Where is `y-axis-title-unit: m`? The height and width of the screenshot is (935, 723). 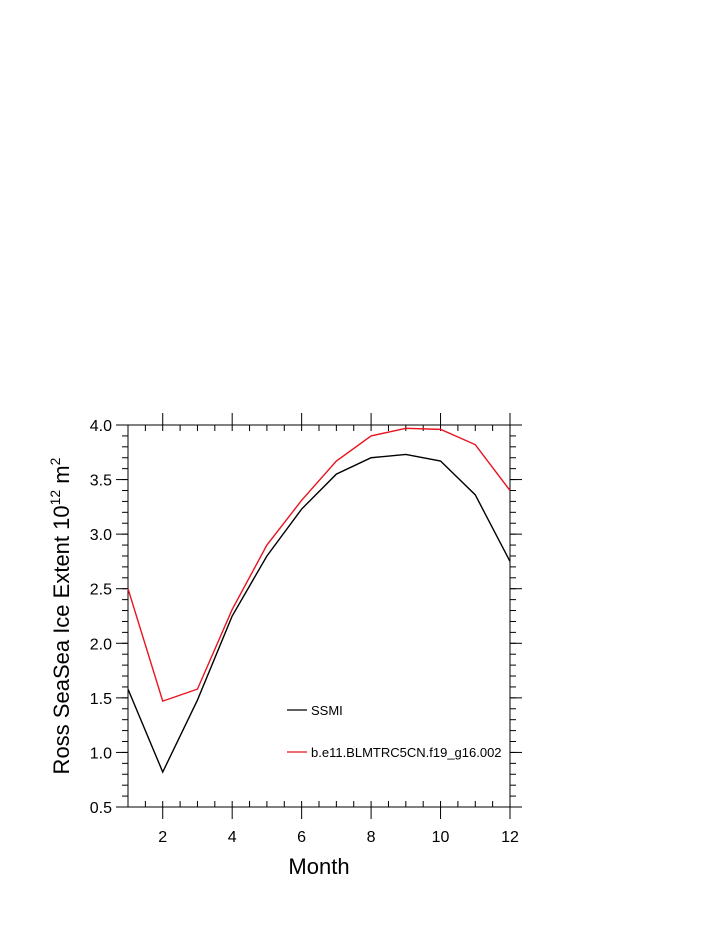
y-axis-title-unit: m is located at coordinates (61, 477).